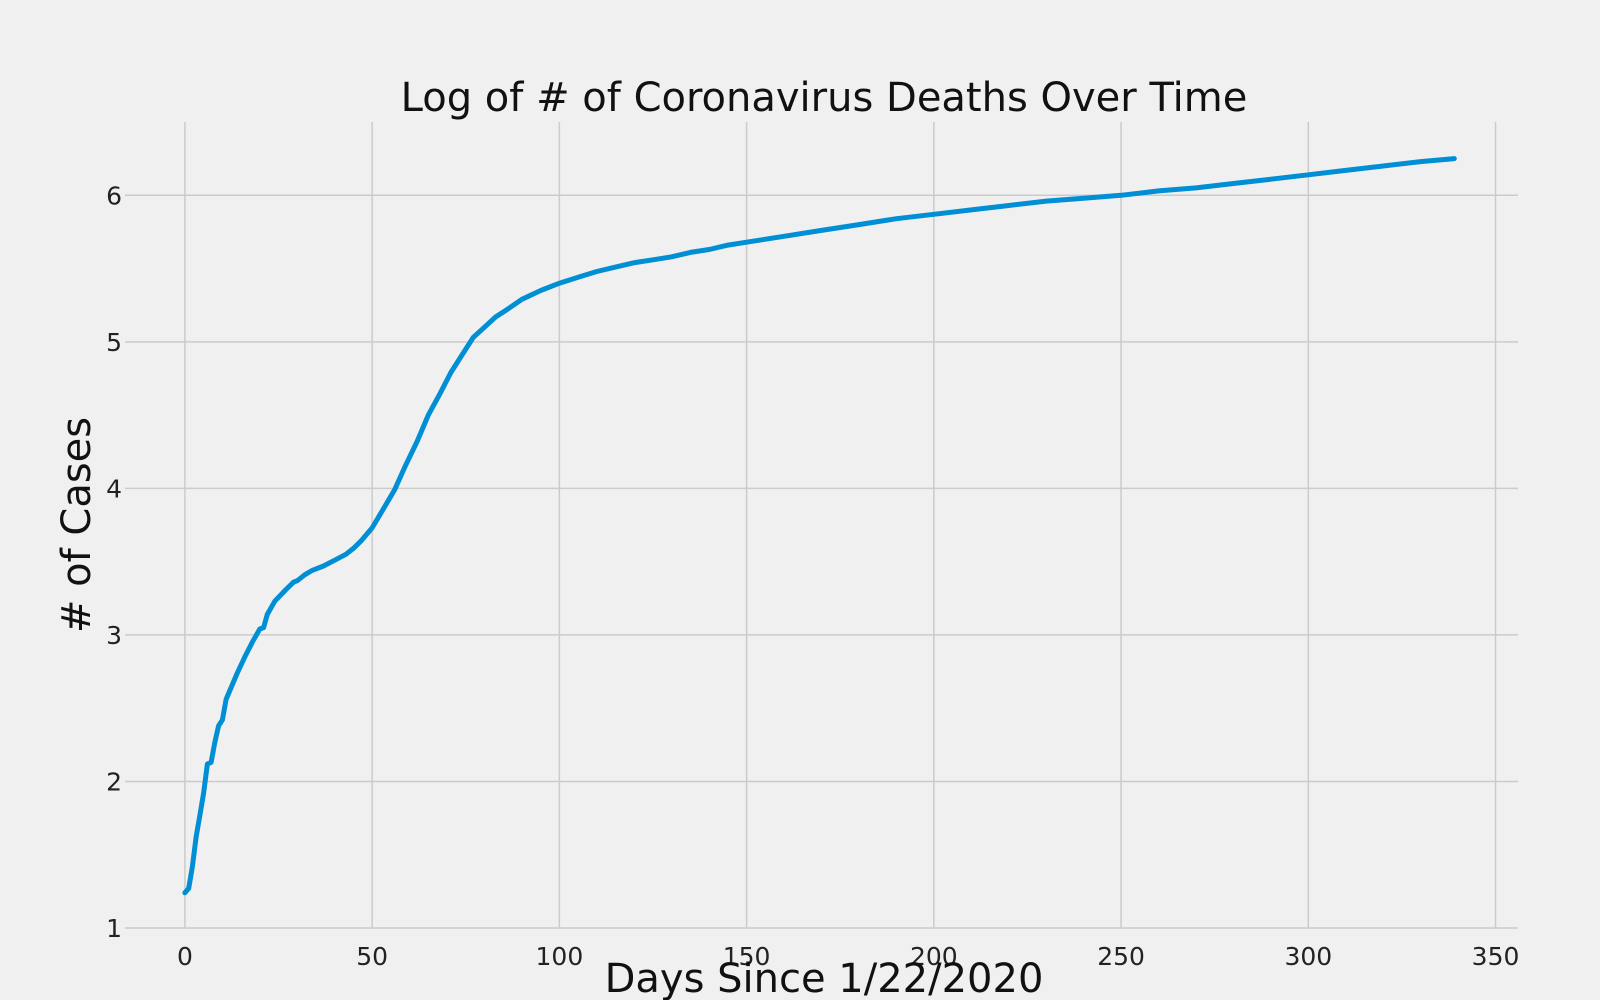 The image size is (1600, 1000). I want to click on x-tick-label: 350, so click(1496, 956).